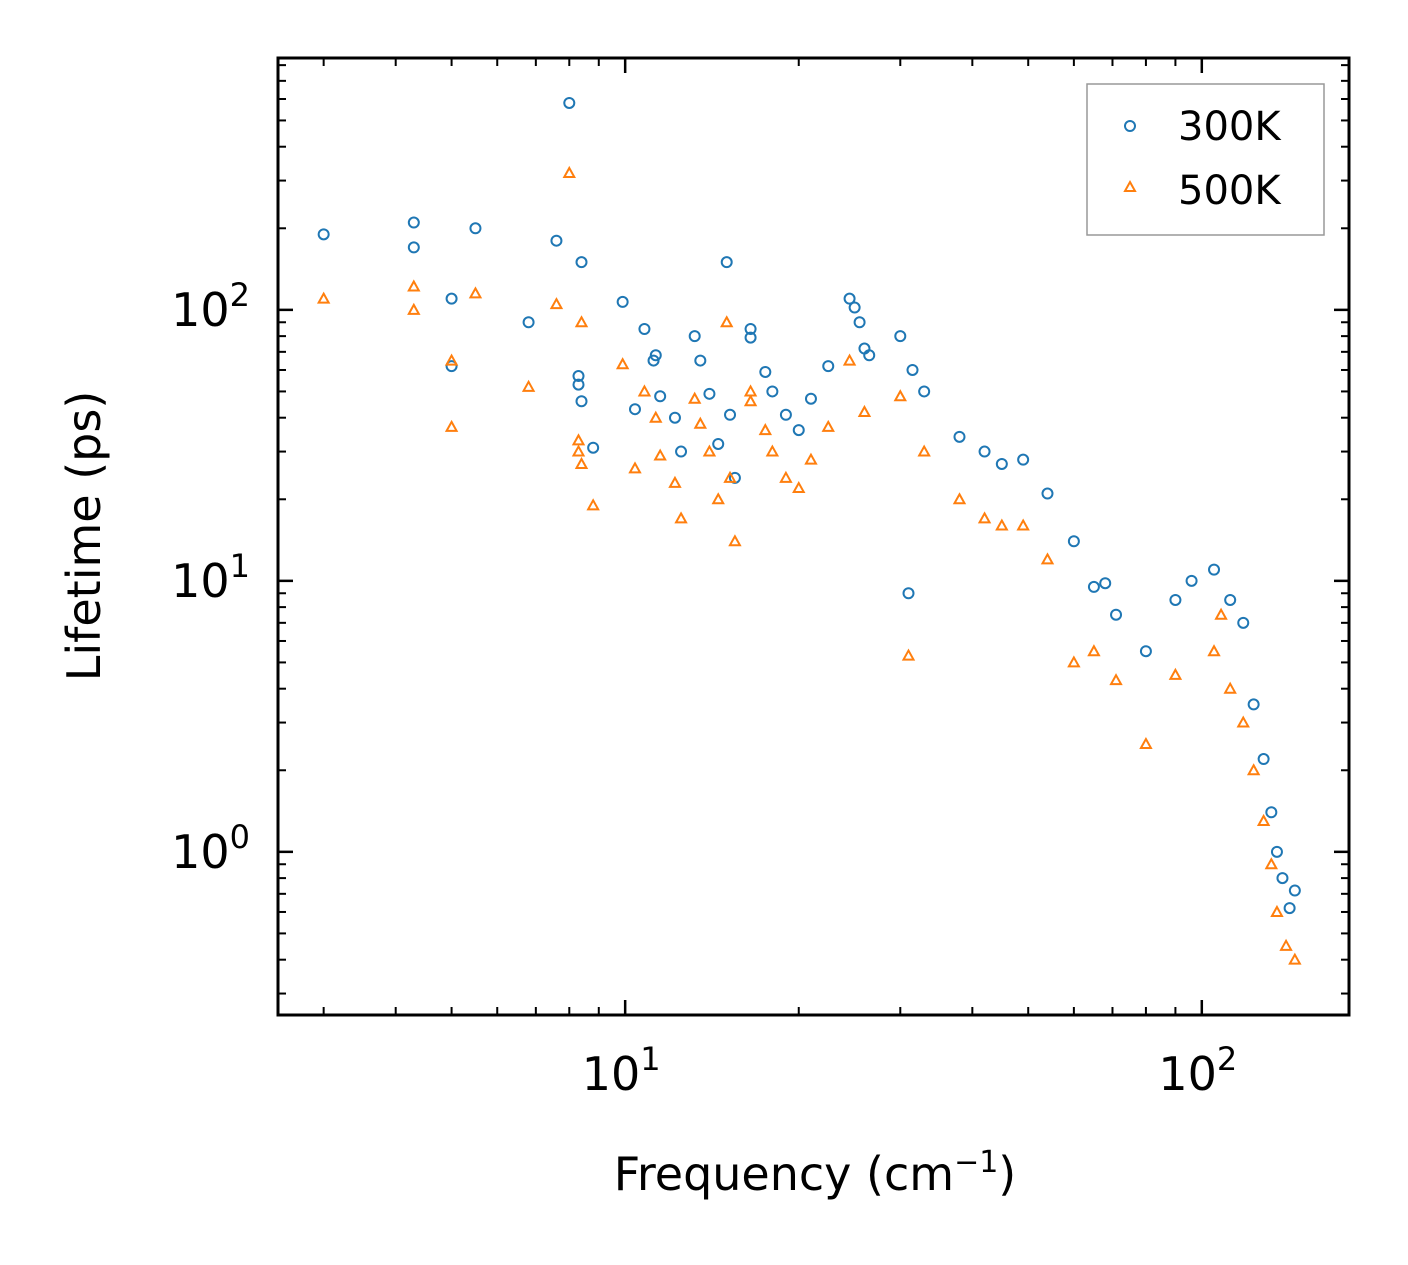 This screenshot has width=1408, height=1265. What do you see at coordinates (1230, 191) in the screenshot?
I see `legend-label-500k: 500K` at bounding box center [1230, 191].